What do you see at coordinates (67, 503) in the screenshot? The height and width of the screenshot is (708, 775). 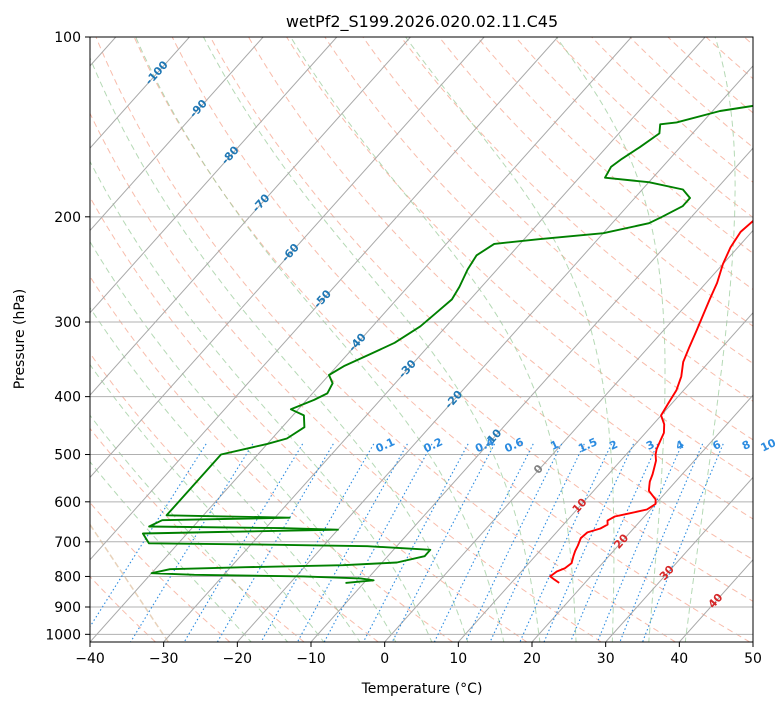 I see `y-tick-label: 600` at bounding box center [67, 503].